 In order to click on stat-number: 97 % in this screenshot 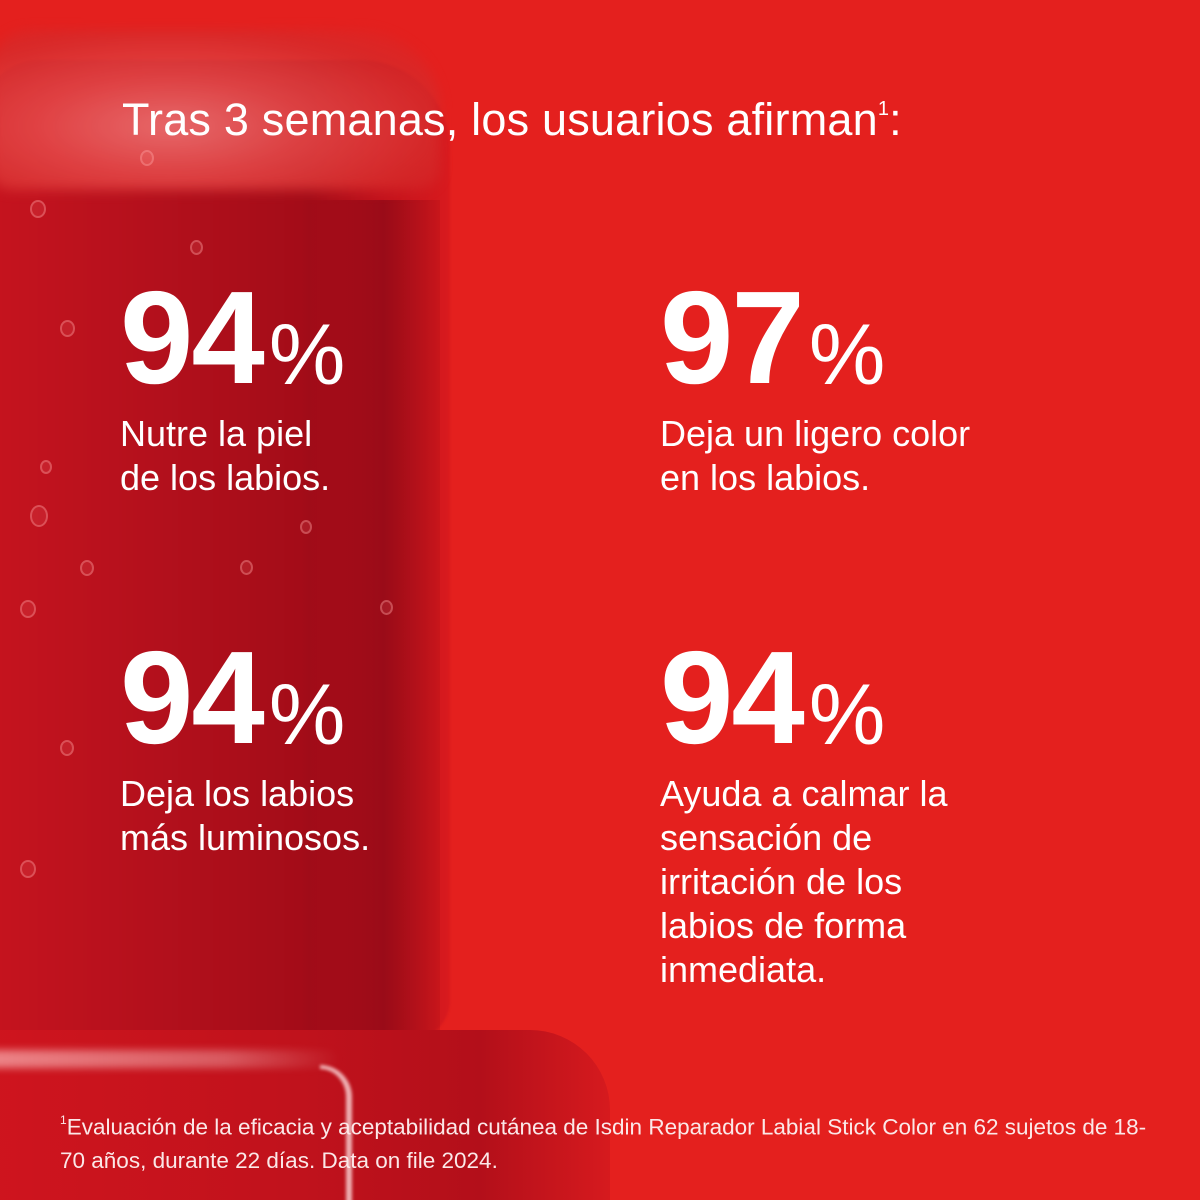, I will do `click(815, 337)`.